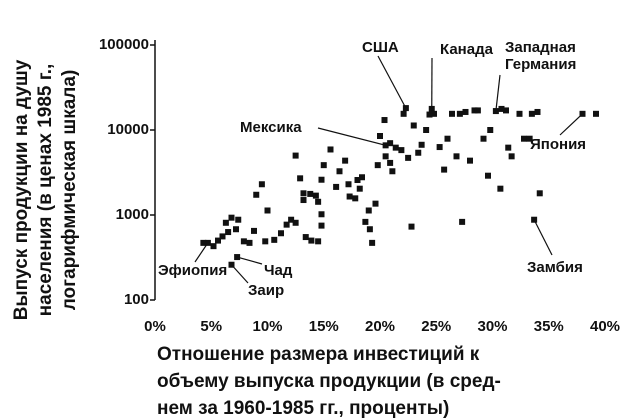  I want to click on x-tick-label: 35%, so click(549, 326).